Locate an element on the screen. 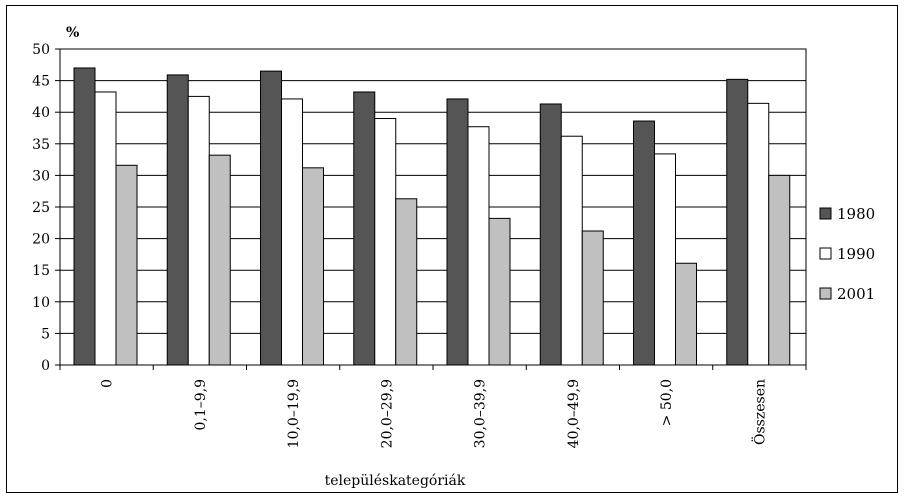 The height and width of the screenshot is (496, 905). x-category-label: Összesen is located at coordinates (759, 412).